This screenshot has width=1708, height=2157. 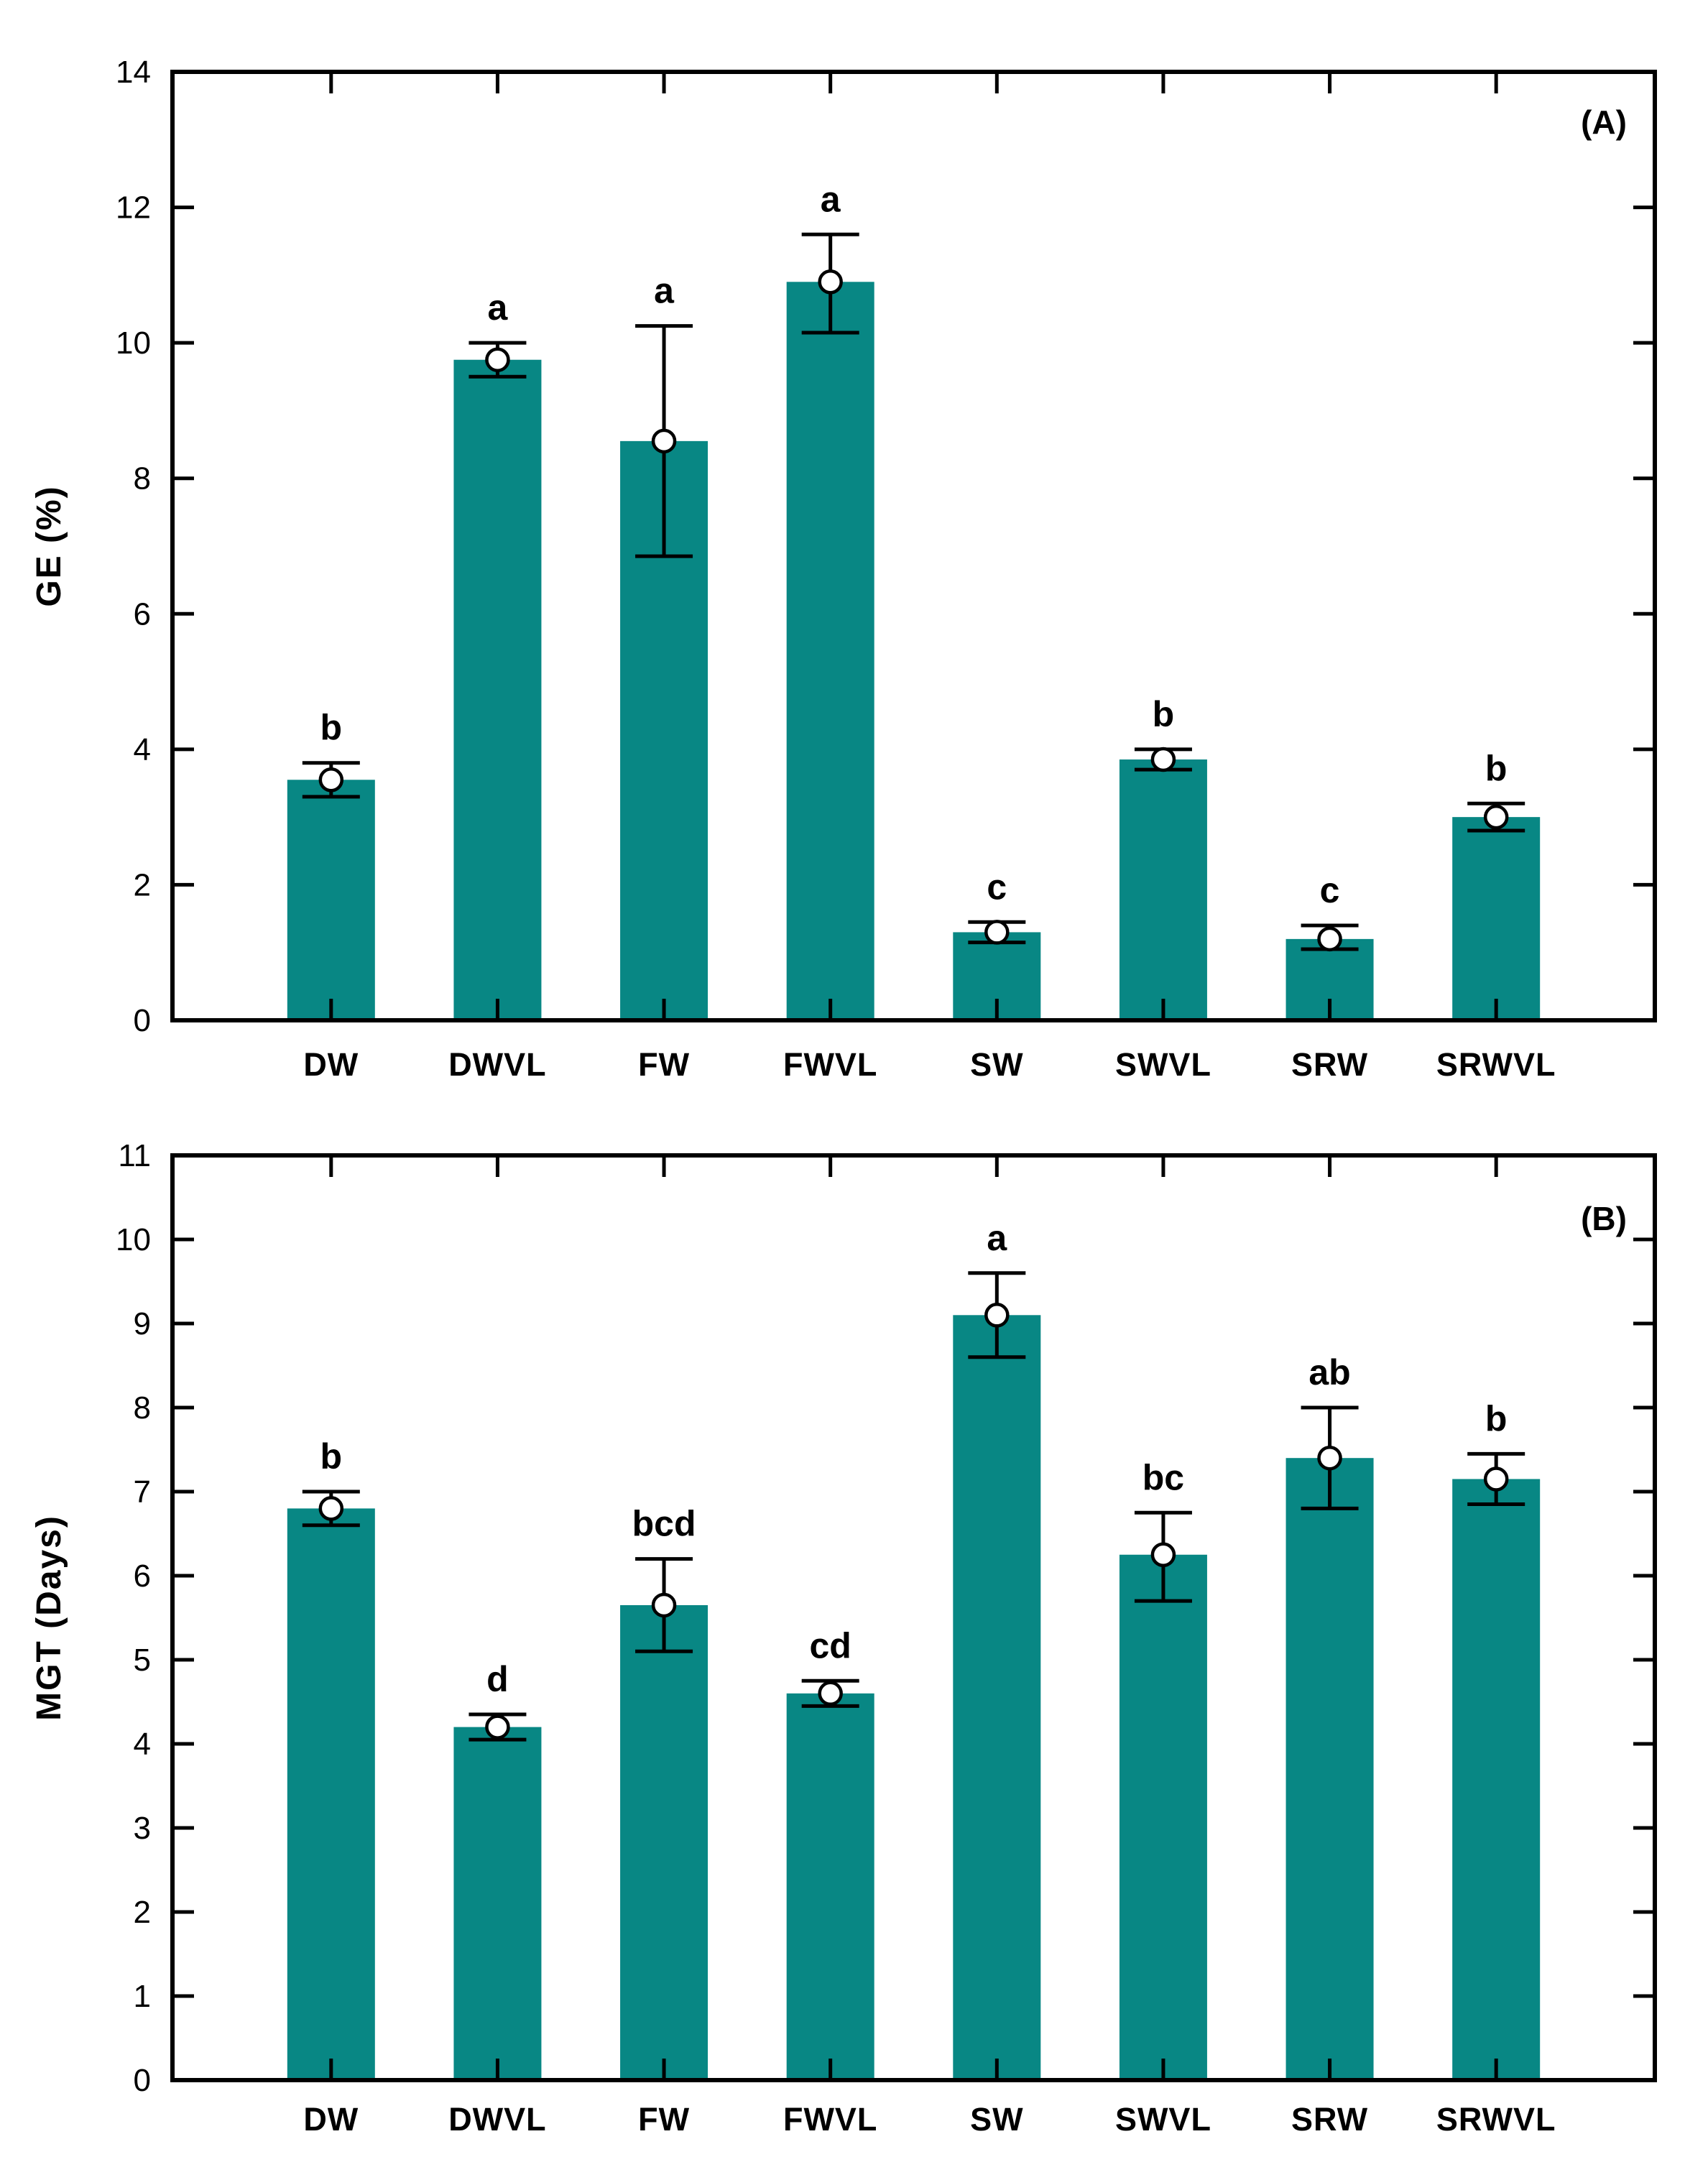 I want to click on y-tick-label: 3, so click(x=142, y=1828).